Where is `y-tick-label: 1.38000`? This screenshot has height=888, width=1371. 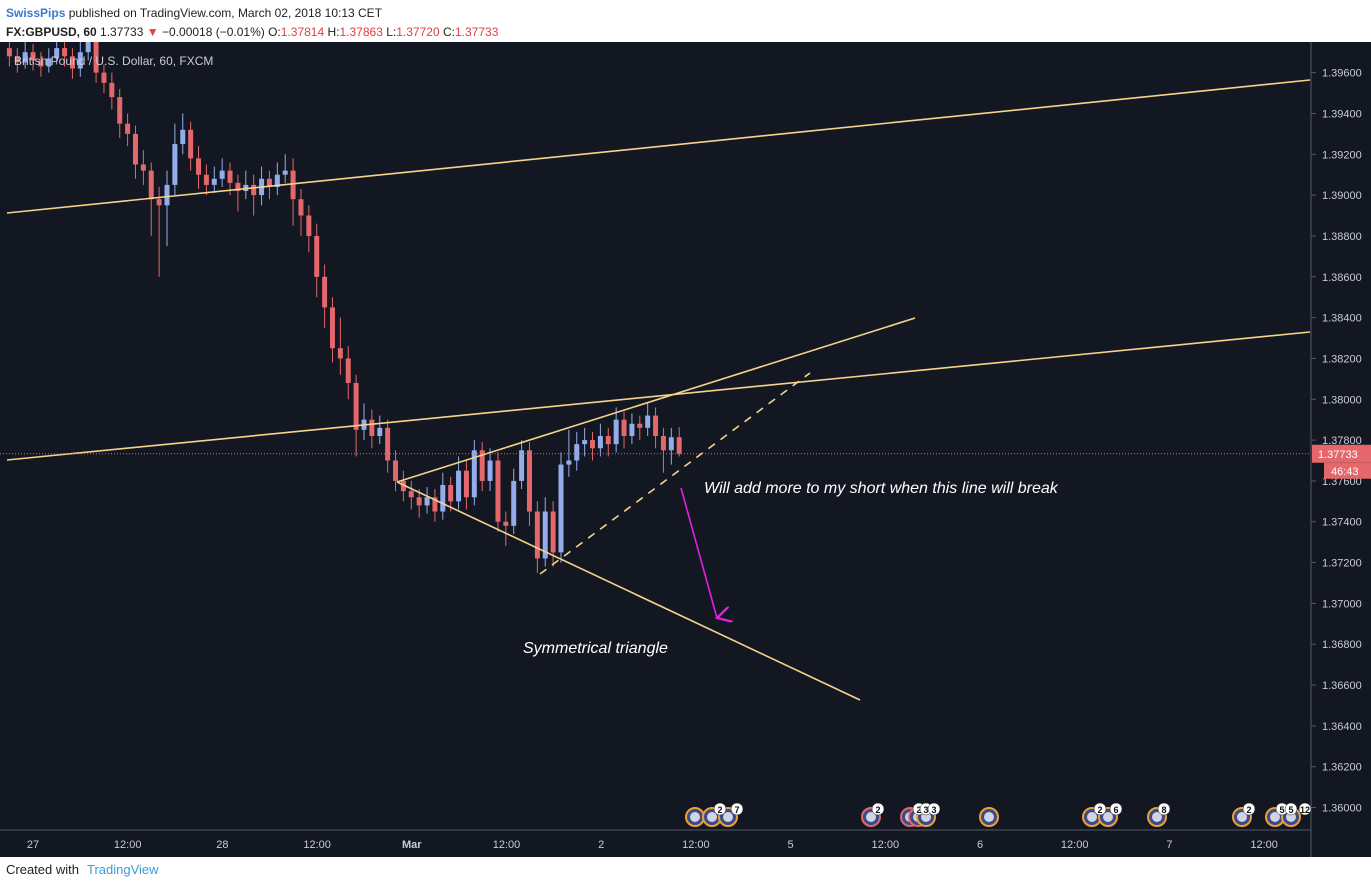
y-tick-label: 1.38000 is located at coordinates (1342, 400).